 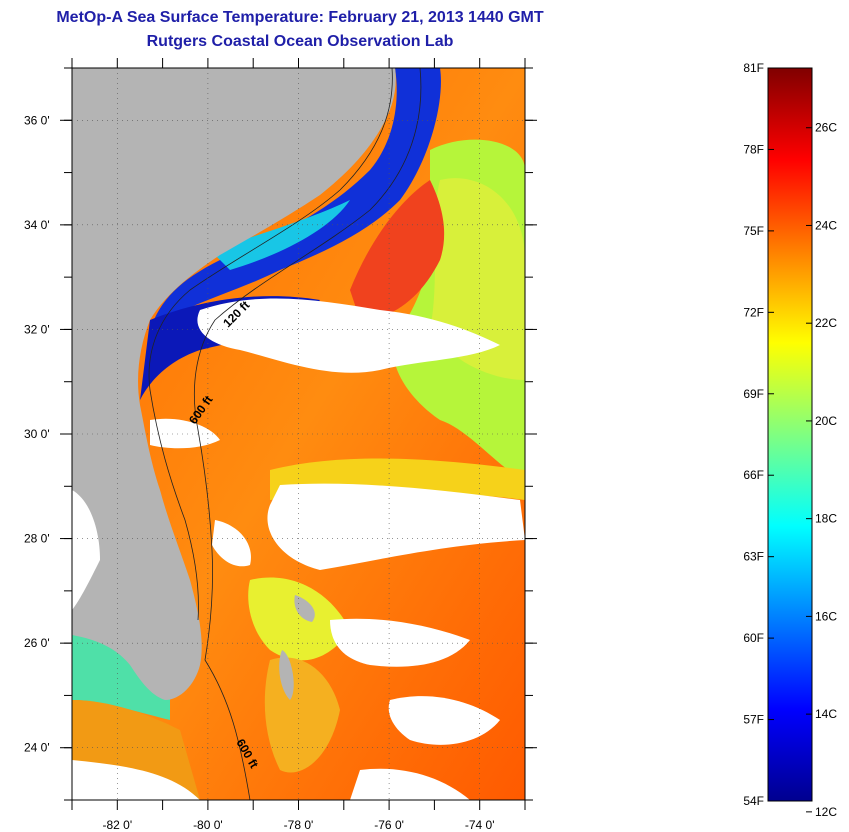 I want to click on lat-tick-label: 32 0', so click(x=37, y=329).